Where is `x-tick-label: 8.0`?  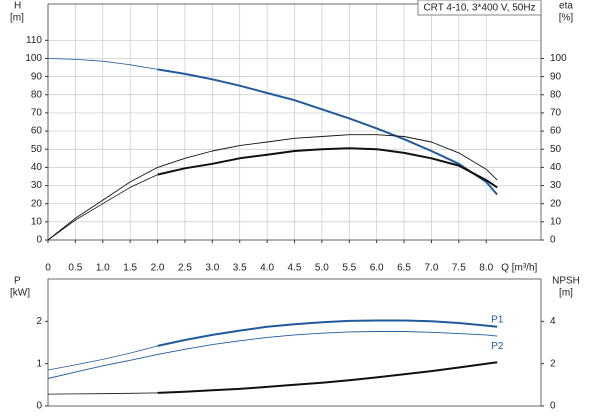 x-tick-label: 8.0 is located at coordinates (486, 268).